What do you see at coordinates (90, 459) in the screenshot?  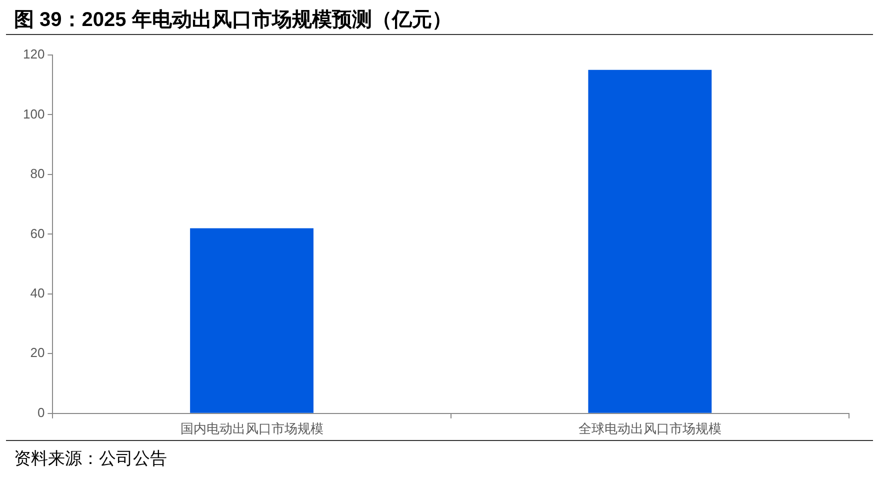 I see `text: 资料来源：公司公告` at bounding box center [90, 459].